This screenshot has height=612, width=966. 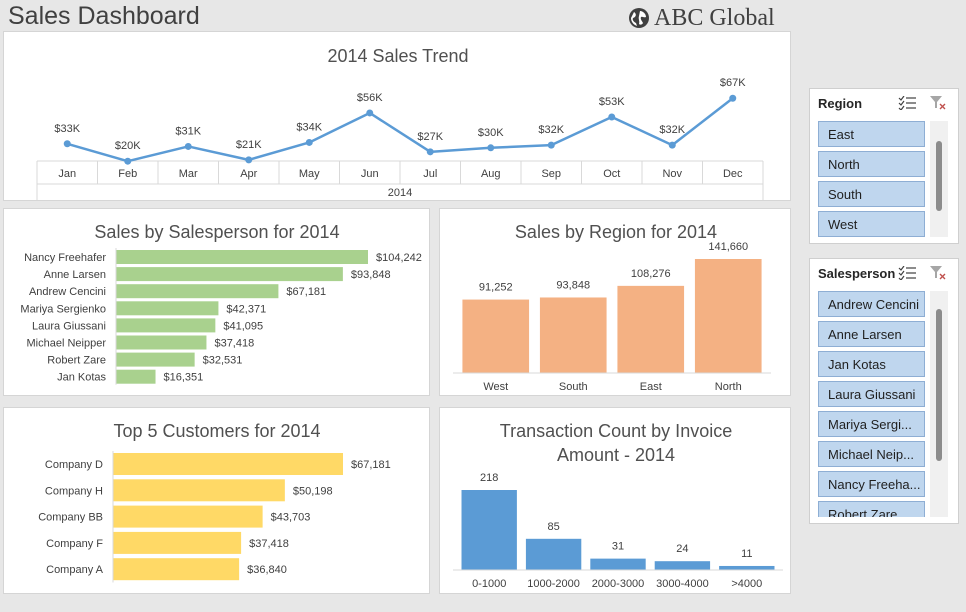 I want to click on chart-title: Transaction Count by Invoice, so click(x=616, y=431).